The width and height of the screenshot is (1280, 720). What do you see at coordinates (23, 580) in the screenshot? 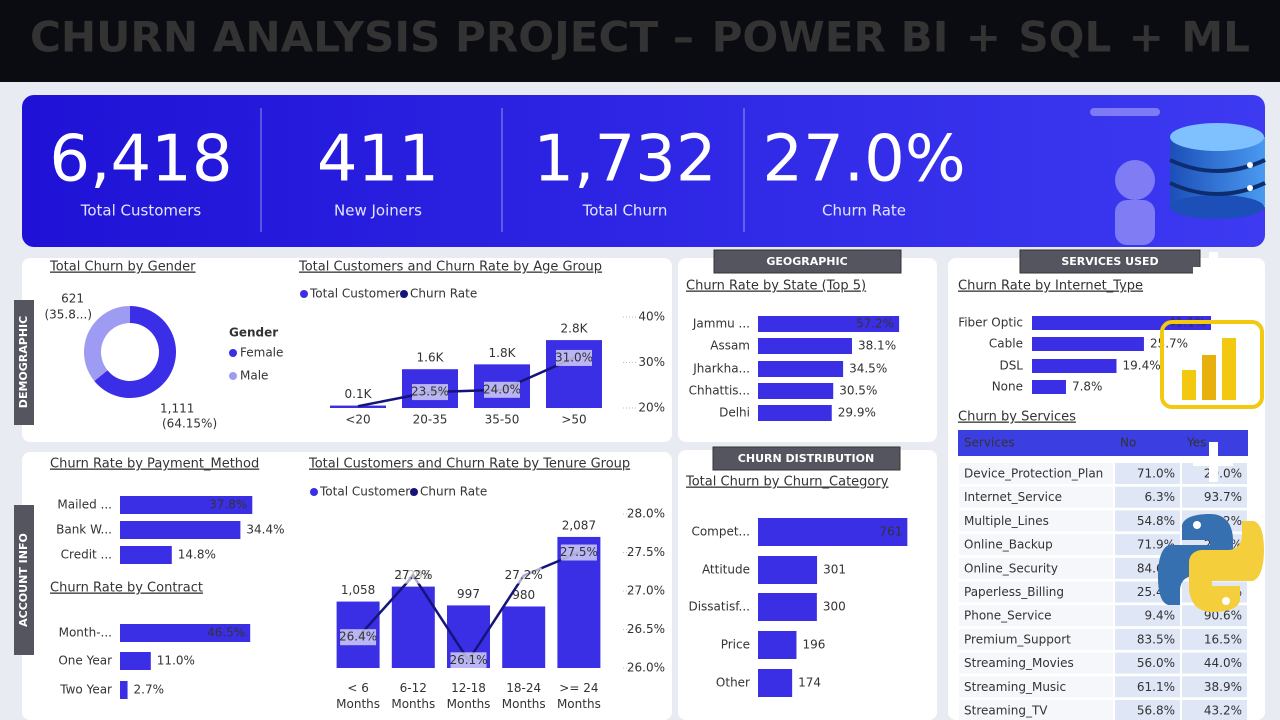
I see `section-label: ACCOUNT INFO` at bounding box center [23, 580].